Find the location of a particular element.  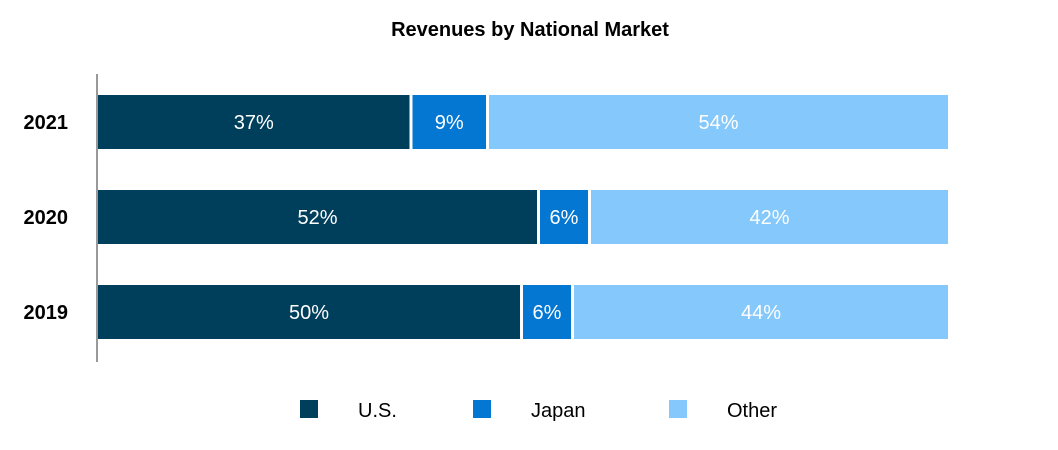

data-label-2020-u-s: 52% is located at coordinates (317, 218).